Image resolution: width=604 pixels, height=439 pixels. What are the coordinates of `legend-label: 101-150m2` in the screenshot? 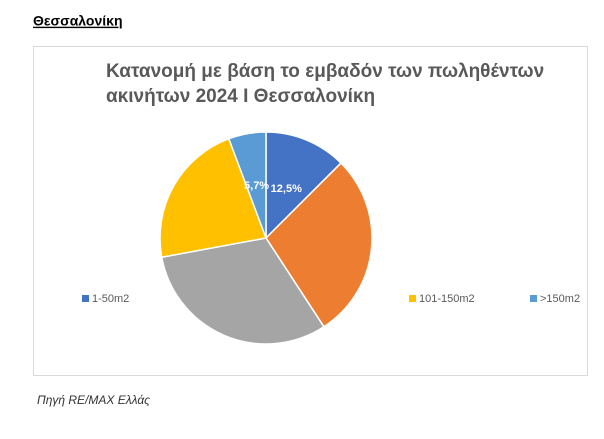 It's located at (447, 299).